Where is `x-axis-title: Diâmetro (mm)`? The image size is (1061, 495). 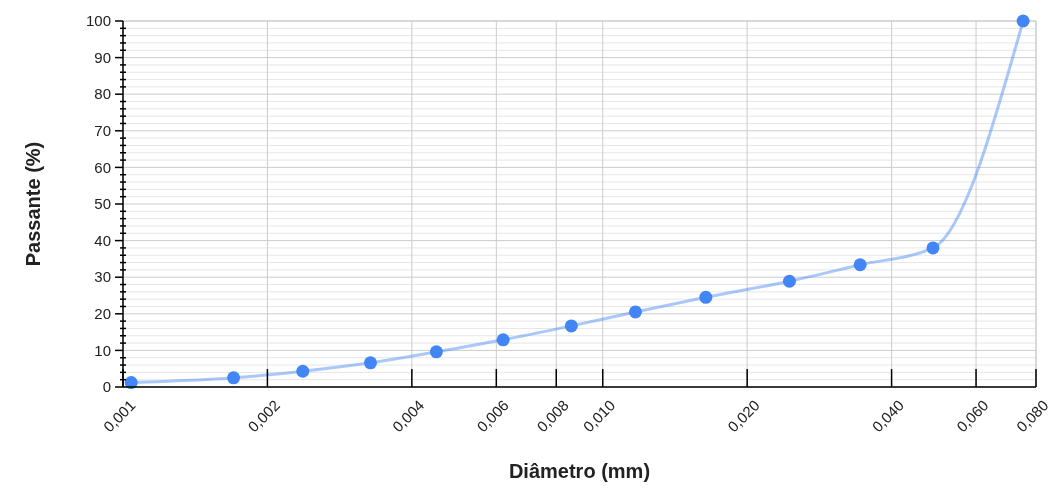
x-axis-title: Diâmetro (mm) is located at coordinates (579, 471).